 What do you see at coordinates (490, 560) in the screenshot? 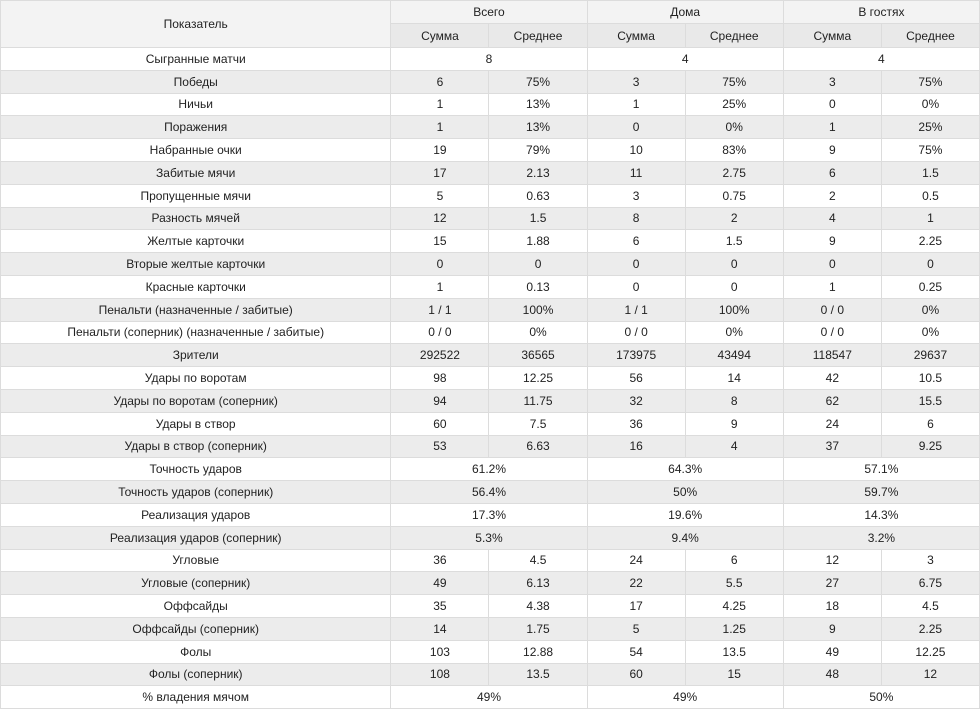
I see `table-row: Угловые 36 4.5 24 6 12 3` at bounding box center [490, 560].